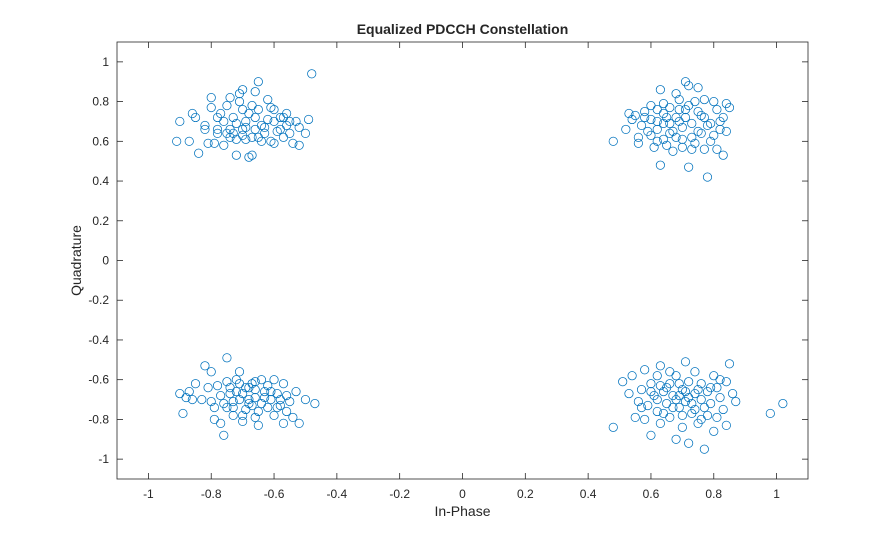  I want to click on y-tick-label: 0, so click(105, 261).